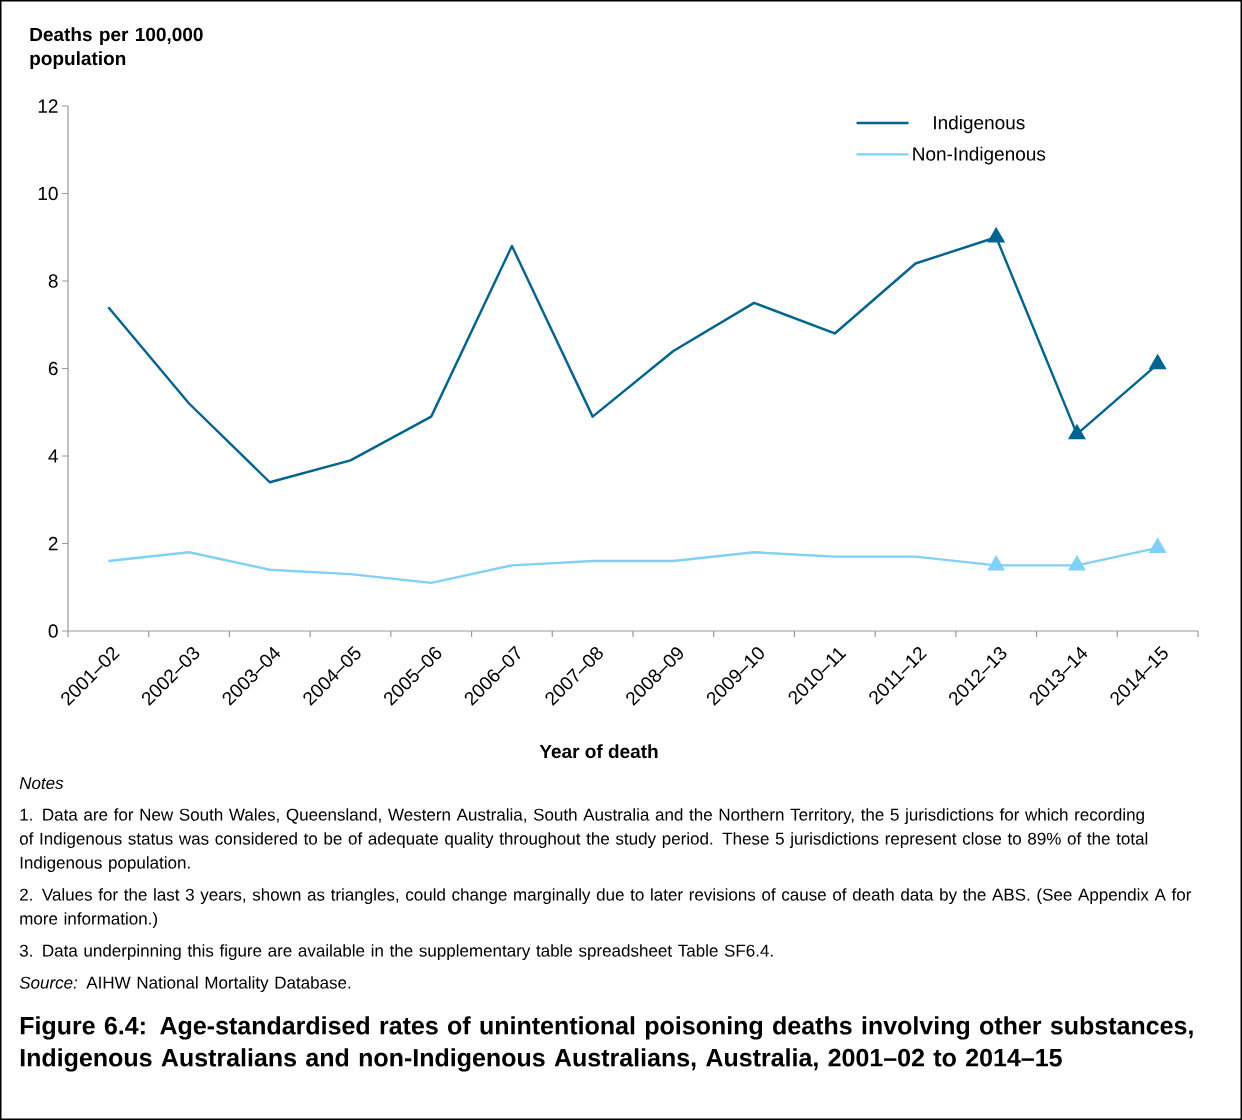 The height and width of the screenshot is (1120, 1242). I want to click on y-tick-label: 12, so click(48, 106).